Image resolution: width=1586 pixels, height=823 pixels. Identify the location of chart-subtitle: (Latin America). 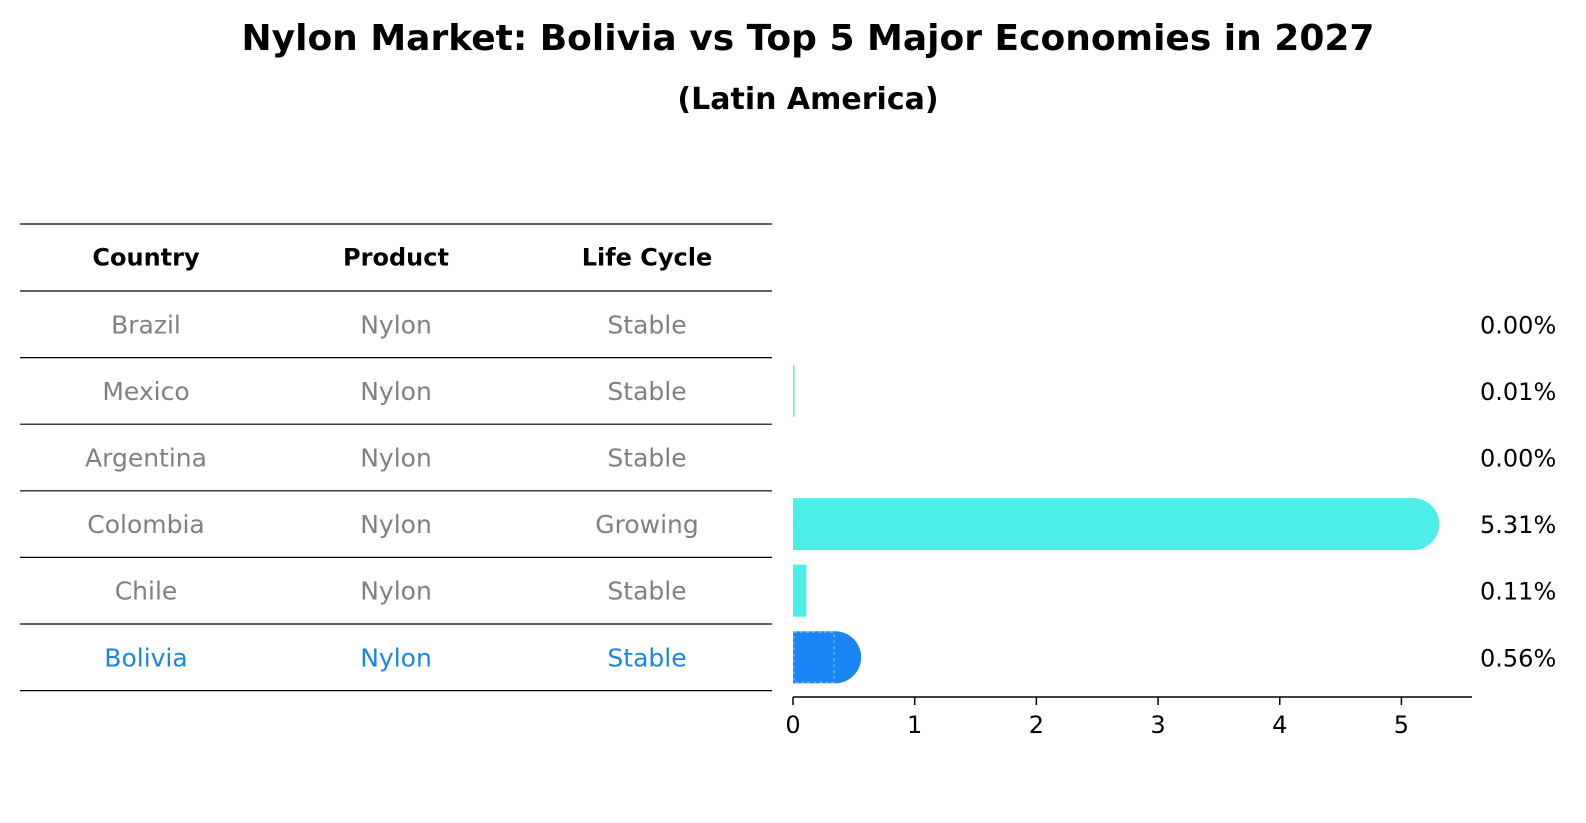
(807, 99).